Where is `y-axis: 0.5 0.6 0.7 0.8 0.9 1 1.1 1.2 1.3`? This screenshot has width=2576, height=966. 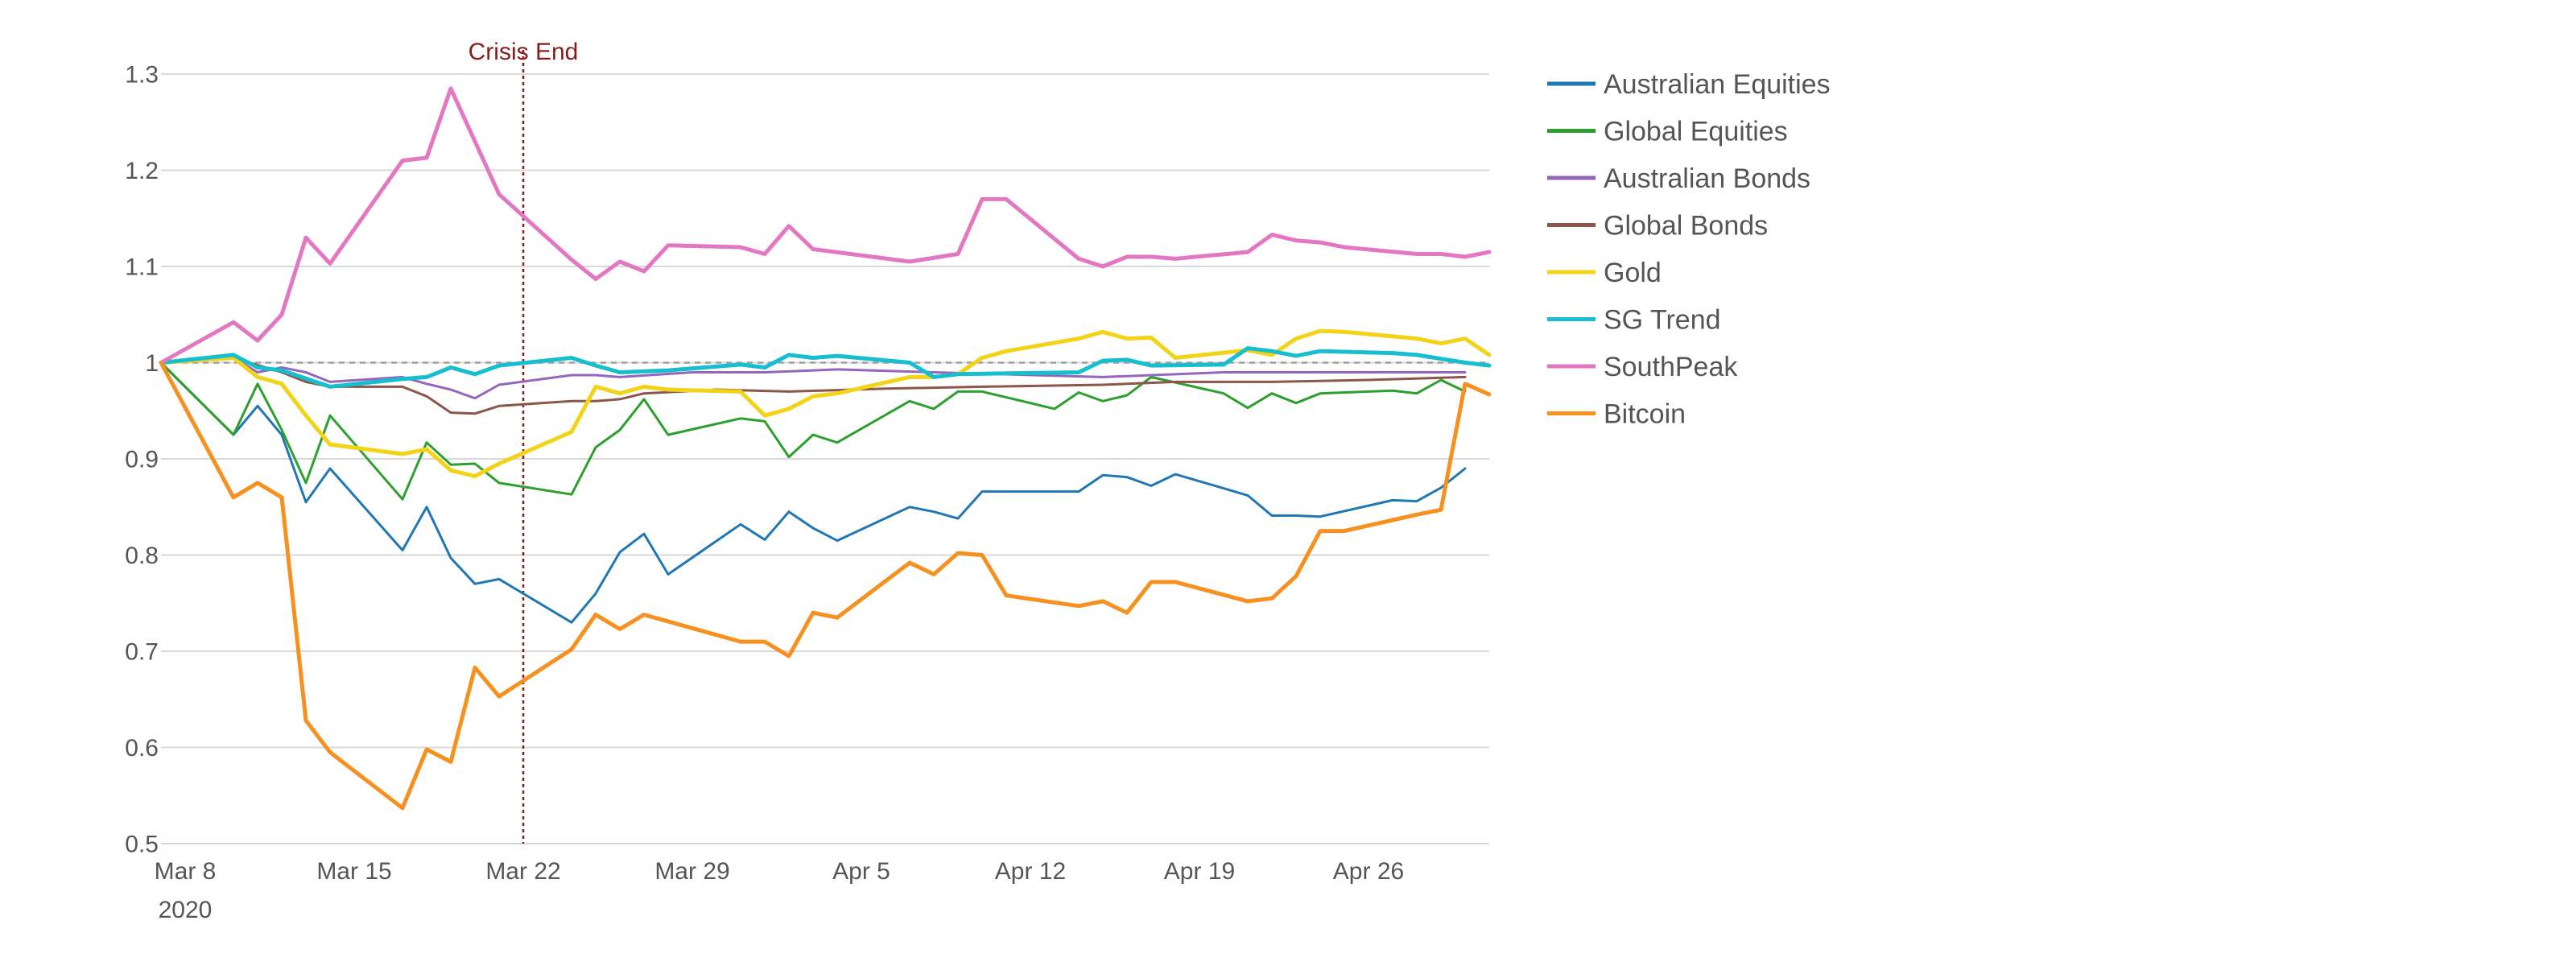
y-axis: 0.5 0.6 0.7 0.8 0.9 1 1.1 1.2 1.3 is located at coordinates (142, 460).